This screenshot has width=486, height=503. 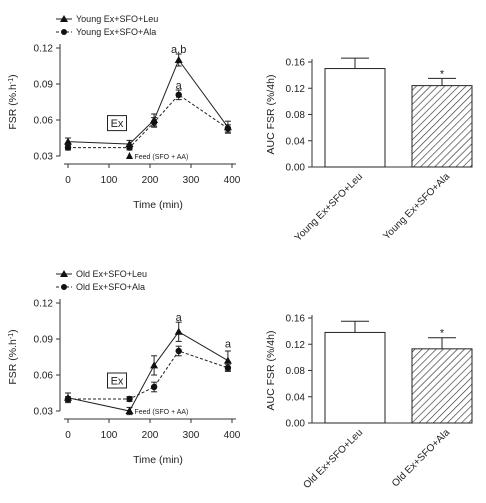 I want to click on p0-ex-label: Ex, so click(x=117, y=124).